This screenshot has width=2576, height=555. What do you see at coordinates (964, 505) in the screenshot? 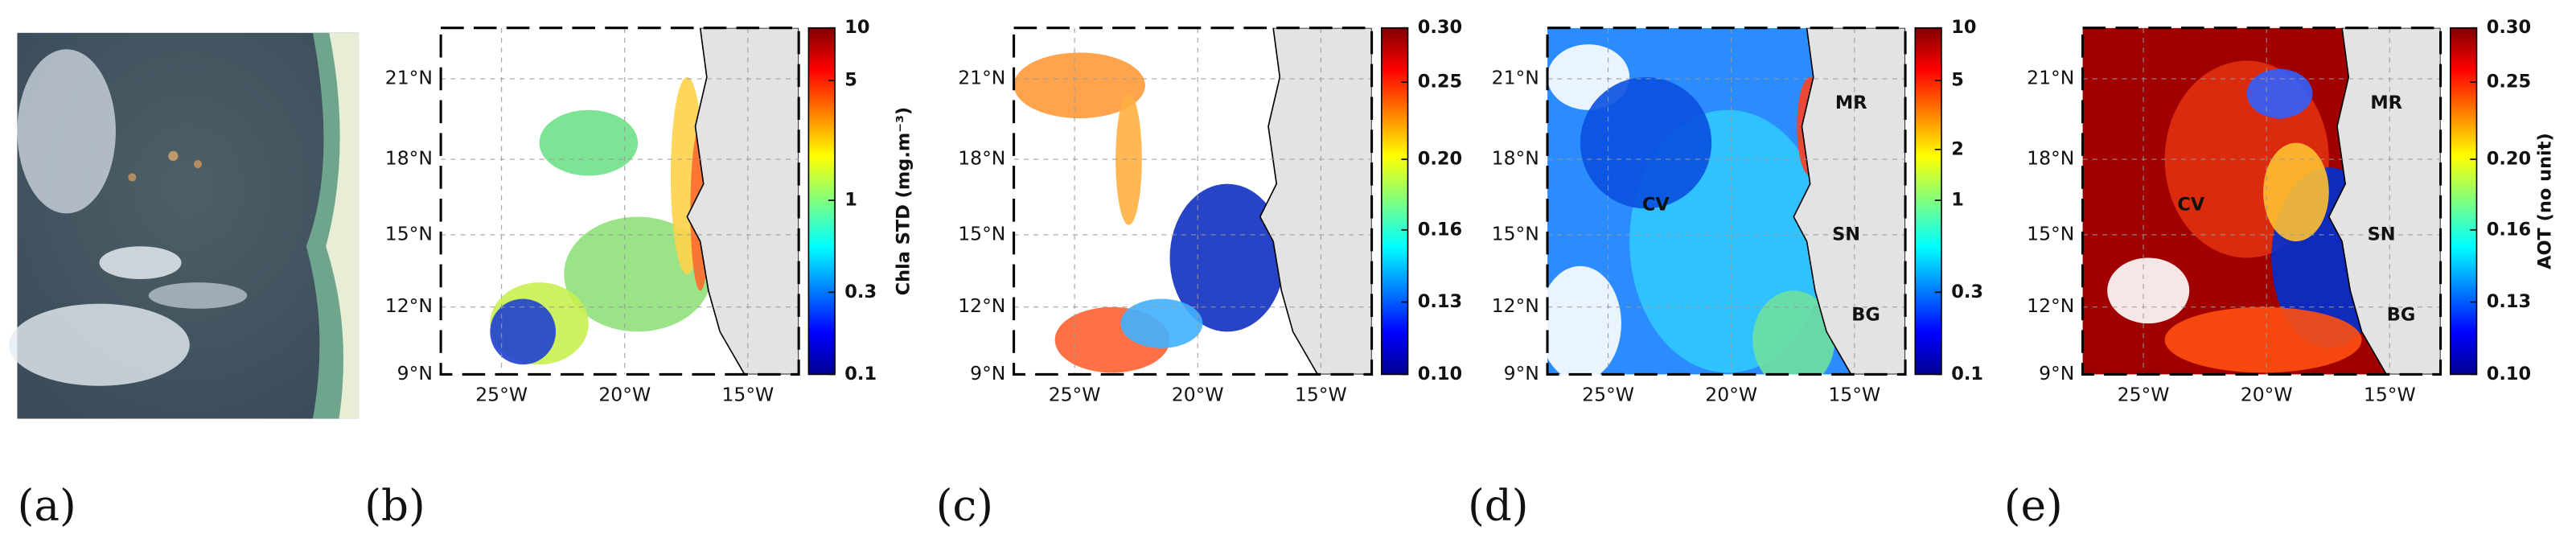
I see `panel-label: (c)` at bounding box center [964, 505].